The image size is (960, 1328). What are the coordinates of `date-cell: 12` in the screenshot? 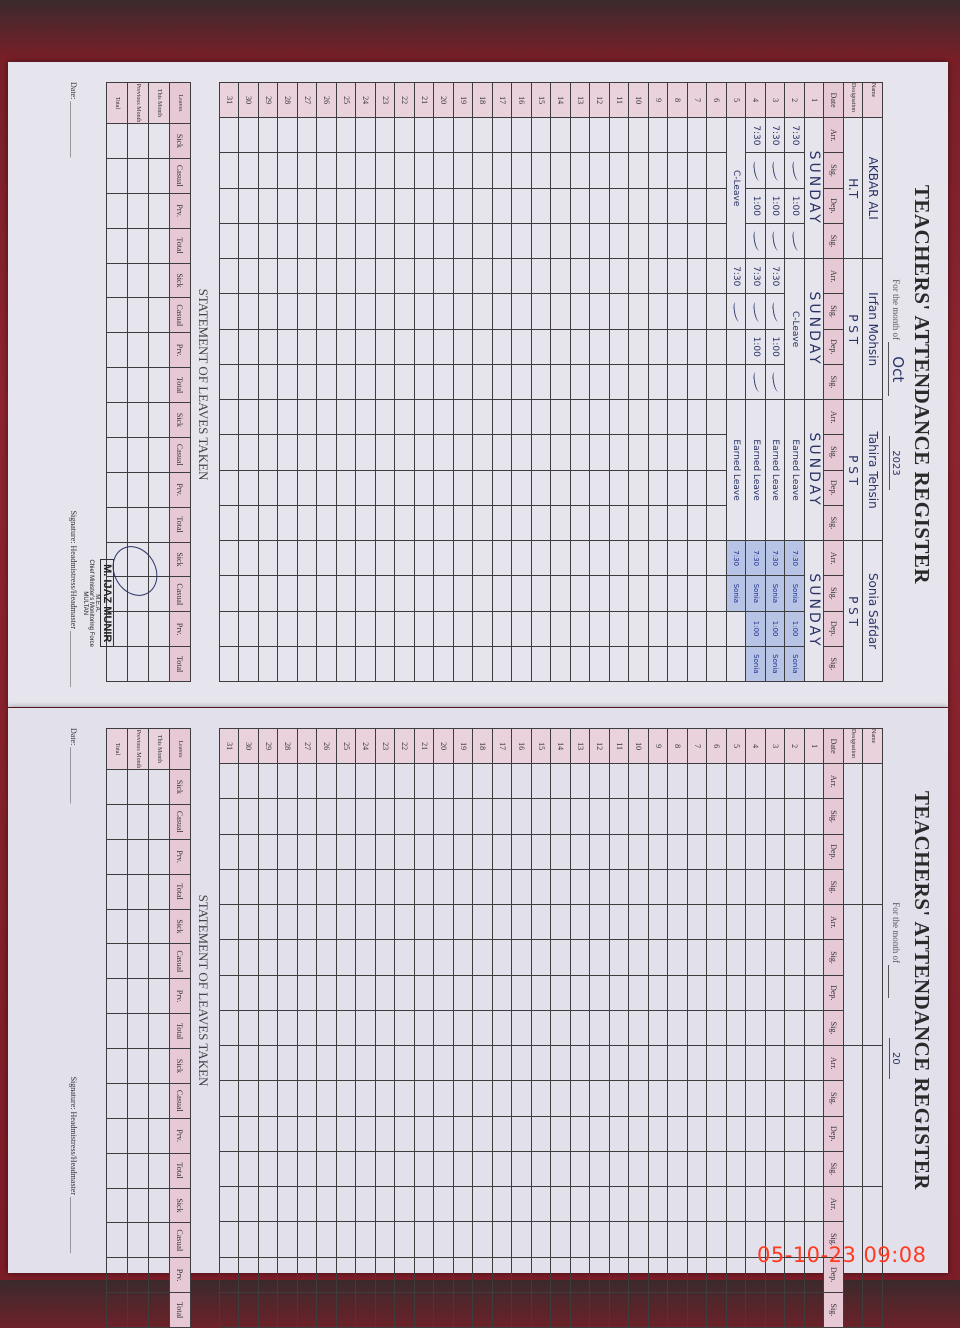 It's located at (600, 746).